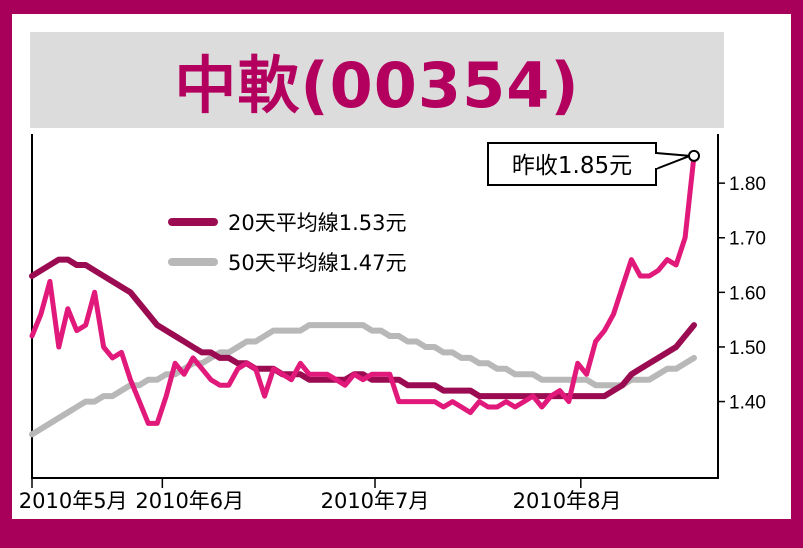 This screenshot has width=803, height=548. I want to click on y-tick-label: 1.70, so click(747, 239).